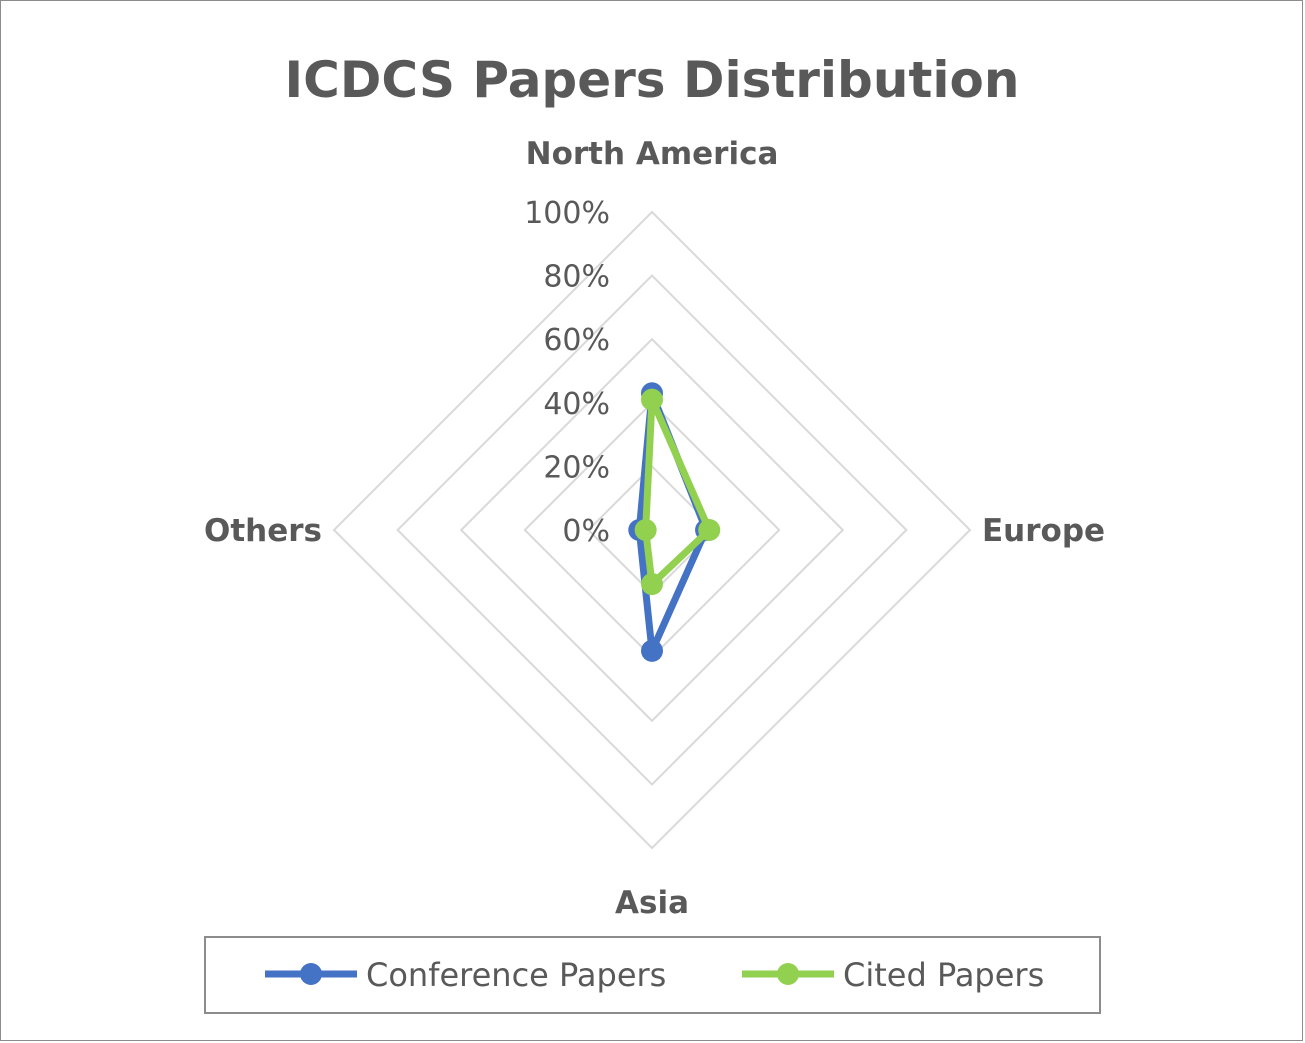 Image resolution: width=1305 pixels, height=1043 pixels. I want to click on series-layer, so click(674, 522).